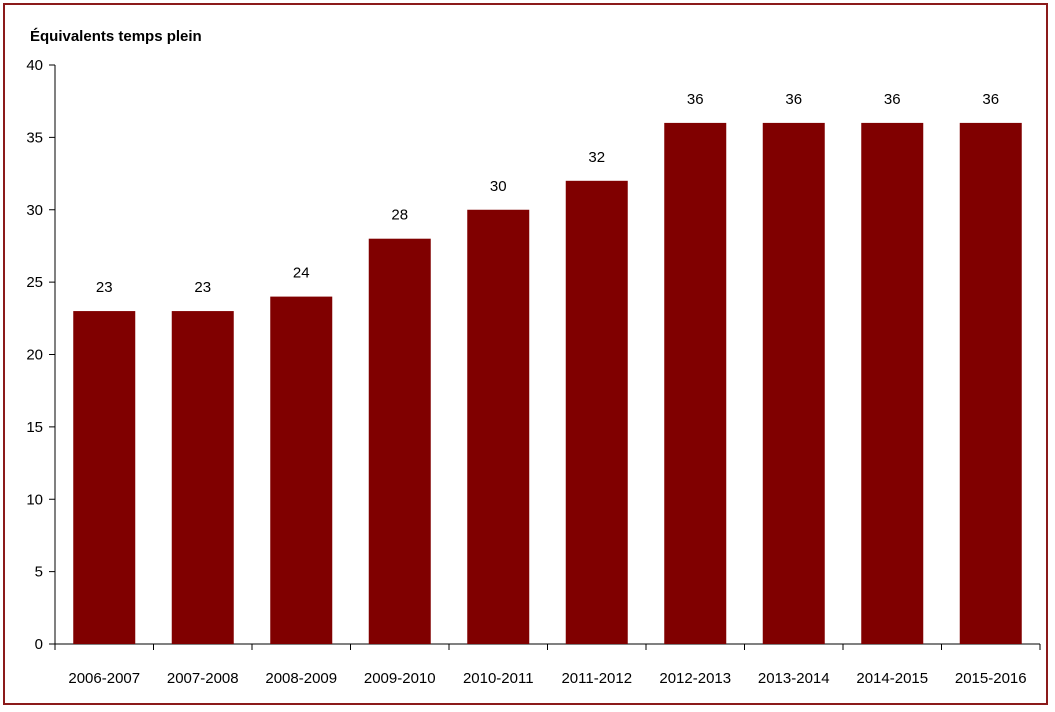  What do you see at coordinates (301, 678) in the screenshot?
I see `x-tick-label: 2008-2009` at bounding box center [301, 678].